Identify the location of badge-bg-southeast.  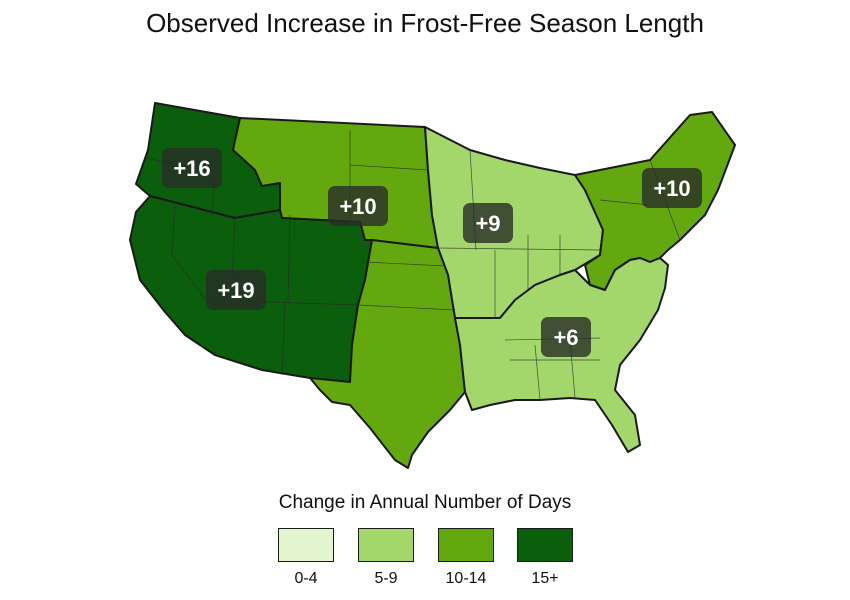
(566, 337).